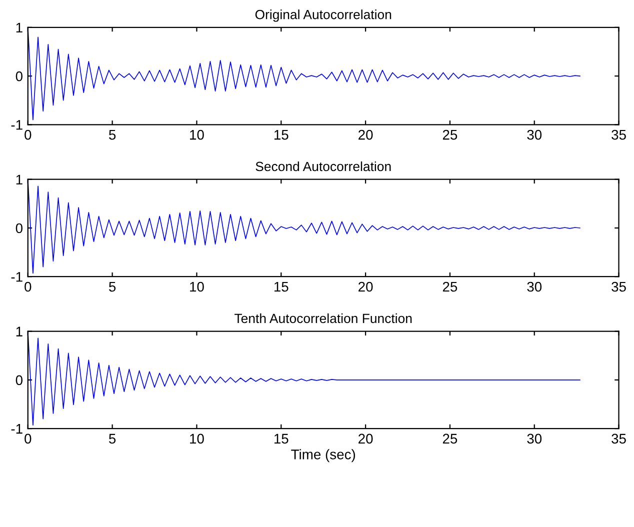 This screenshot has height=527, width=634. Describe the element at coordinates (323, 16) in the screenshot. I see `chart-title: Original Autocorrelation` at that location.